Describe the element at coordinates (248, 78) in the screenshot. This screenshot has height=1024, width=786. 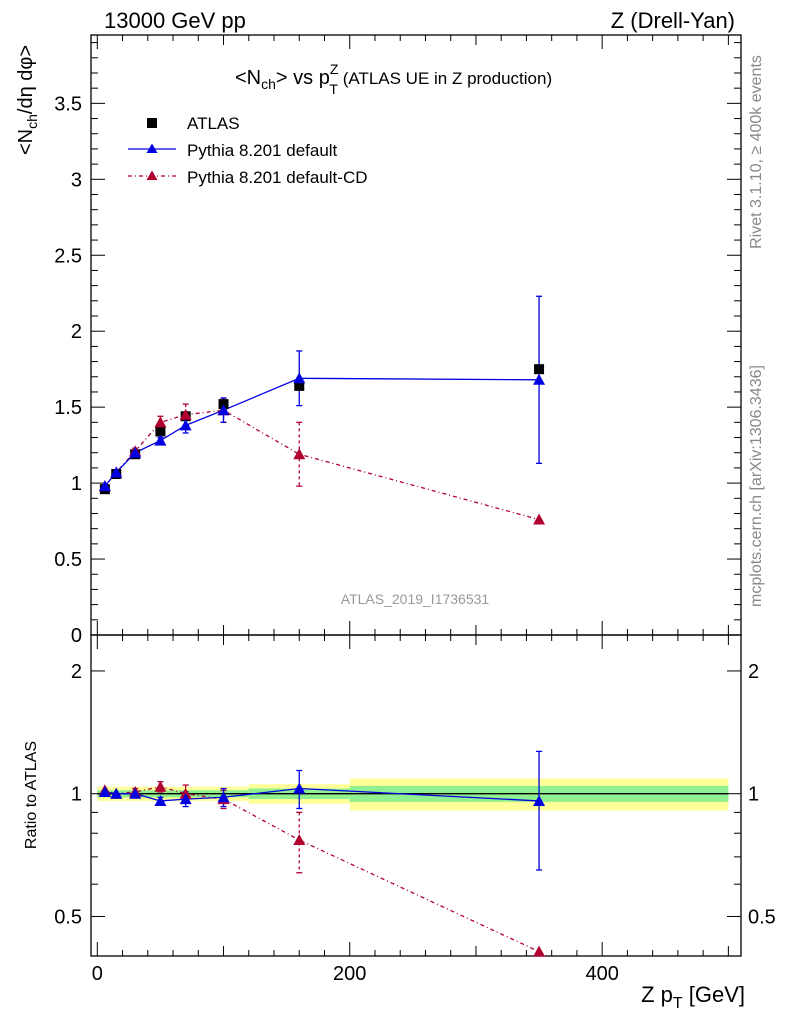
I see `title-n: <N` at that location.